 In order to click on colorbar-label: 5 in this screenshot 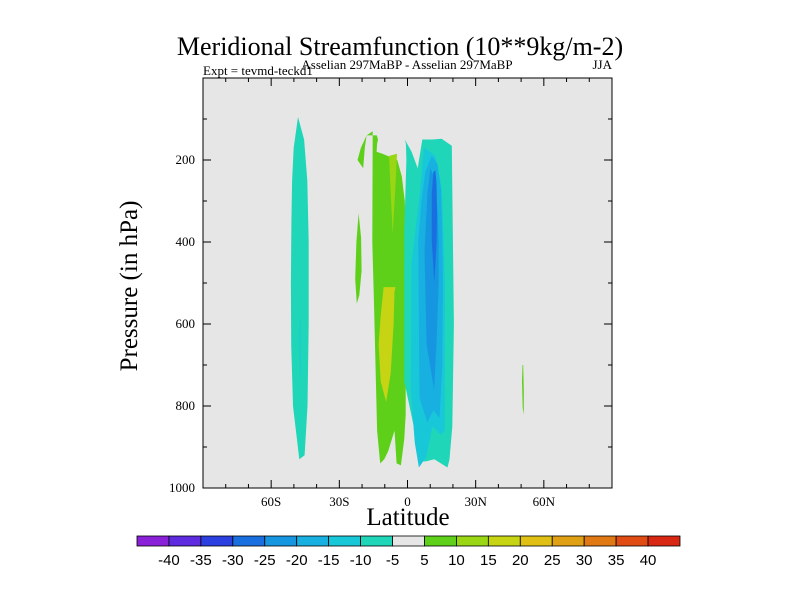, I will do `click(424, 560)`.